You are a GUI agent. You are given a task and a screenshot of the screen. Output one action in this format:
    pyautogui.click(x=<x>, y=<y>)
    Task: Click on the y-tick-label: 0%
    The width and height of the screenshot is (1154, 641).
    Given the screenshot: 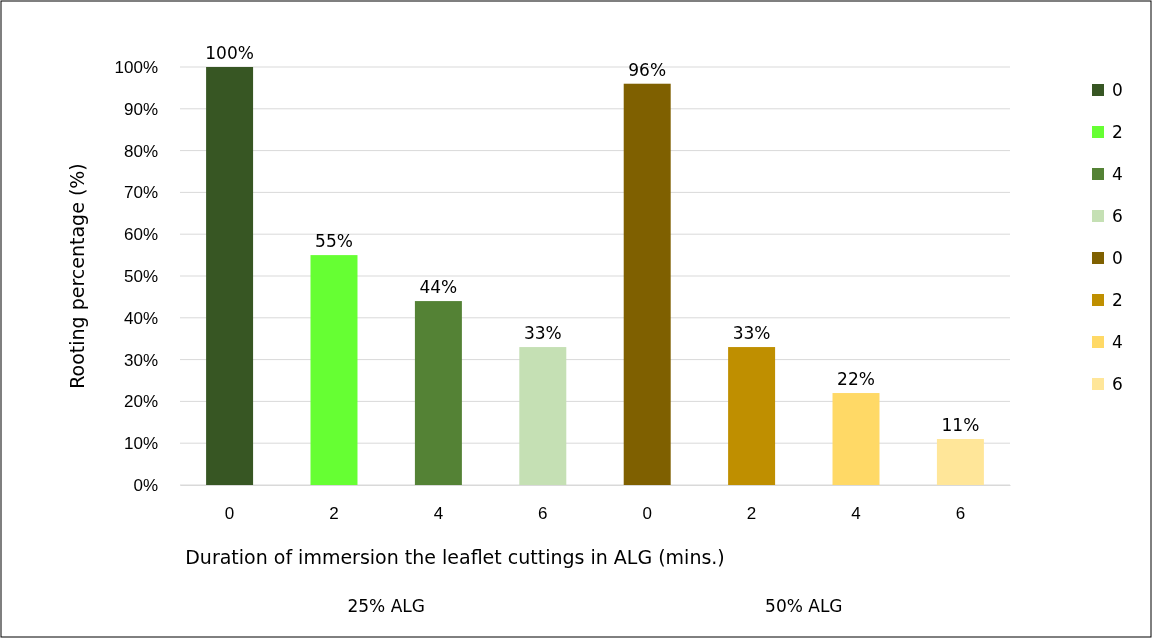 What is the action you would take?
    pyautogui.click(x=145, y=485)
    